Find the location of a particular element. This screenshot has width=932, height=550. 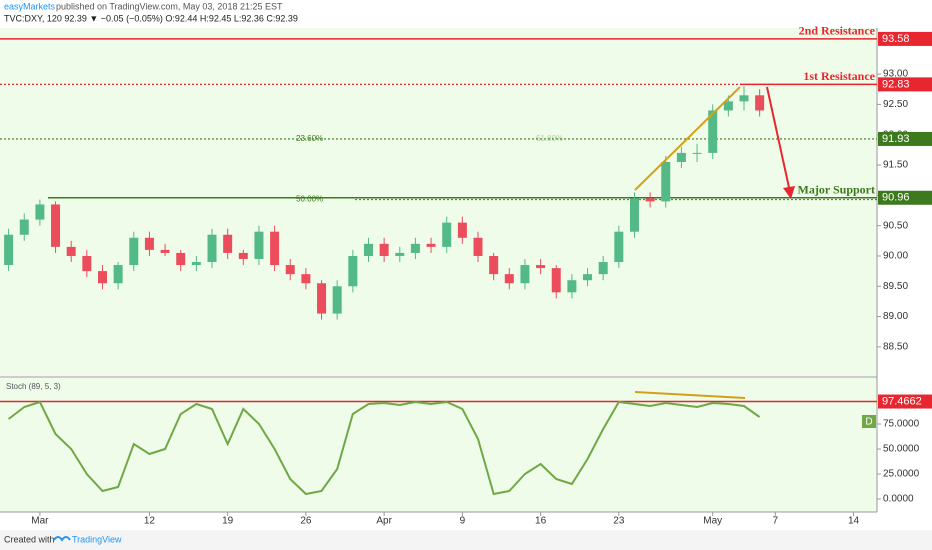

stoch-badge-box is located at coordinates (869, 421).